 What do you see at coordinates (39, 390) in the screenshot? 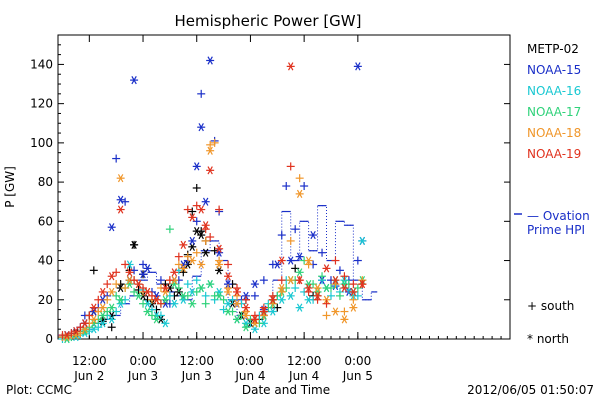
I see `footer-plot-credit: Plot: CCMC` at bounding box center [39, 390].